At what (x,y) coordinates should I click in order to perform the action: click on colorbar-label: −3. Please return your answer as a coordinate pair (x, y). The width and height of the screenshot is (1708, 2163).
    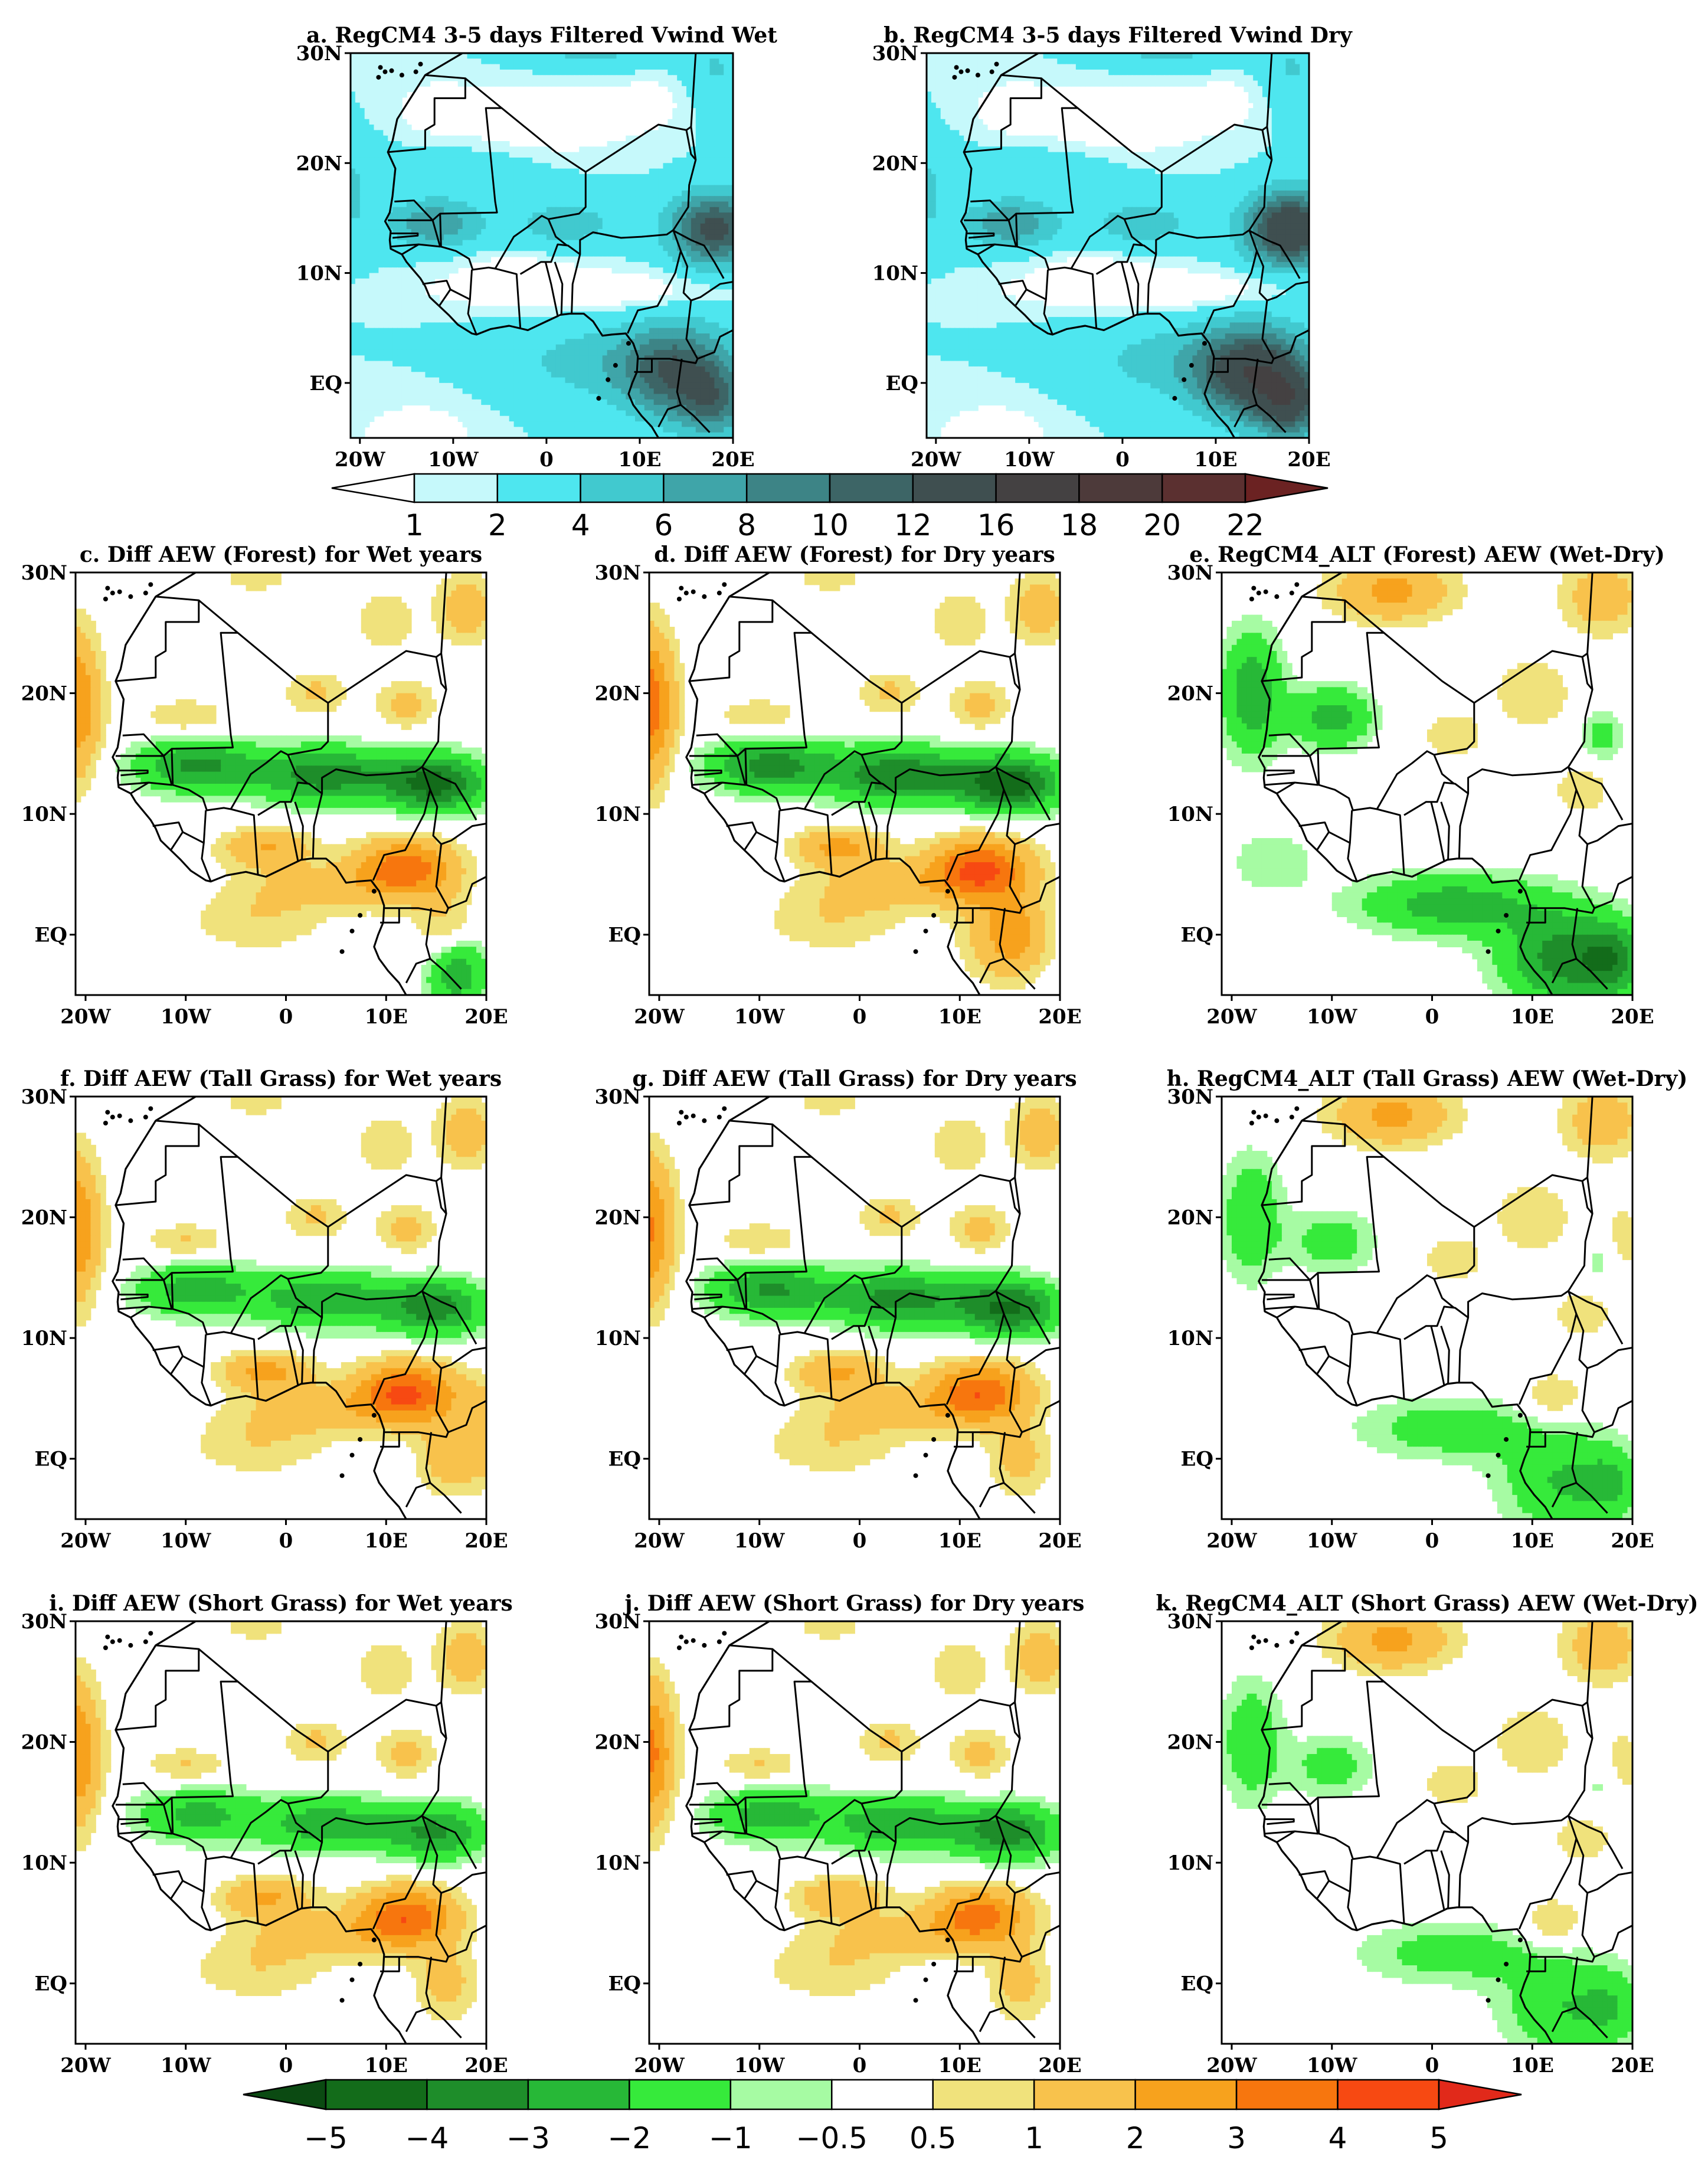
    Looking at the image, I should click on (528, 2138).